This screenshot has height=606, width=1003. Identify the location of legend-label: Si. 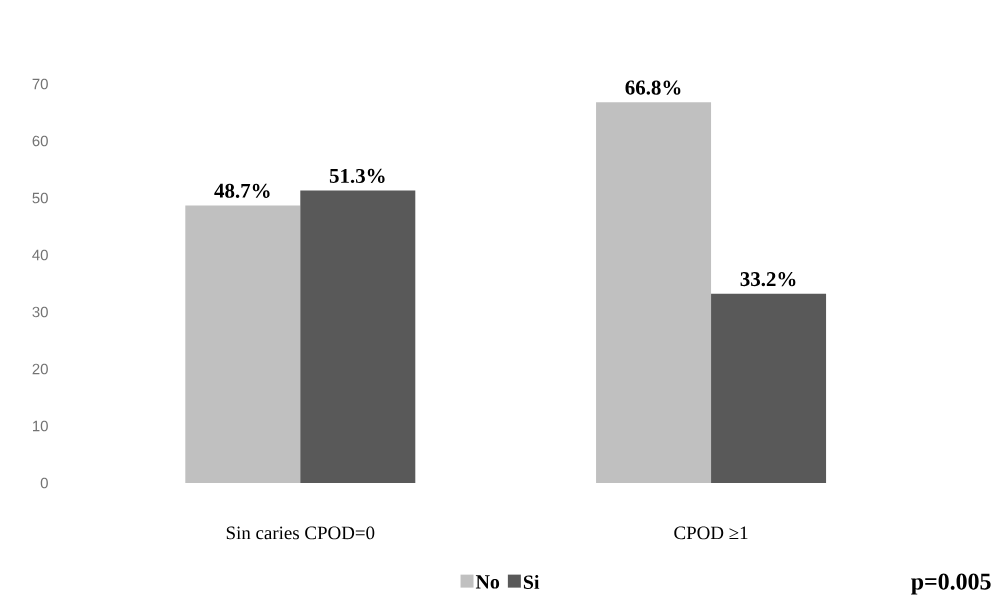
(531, 581).